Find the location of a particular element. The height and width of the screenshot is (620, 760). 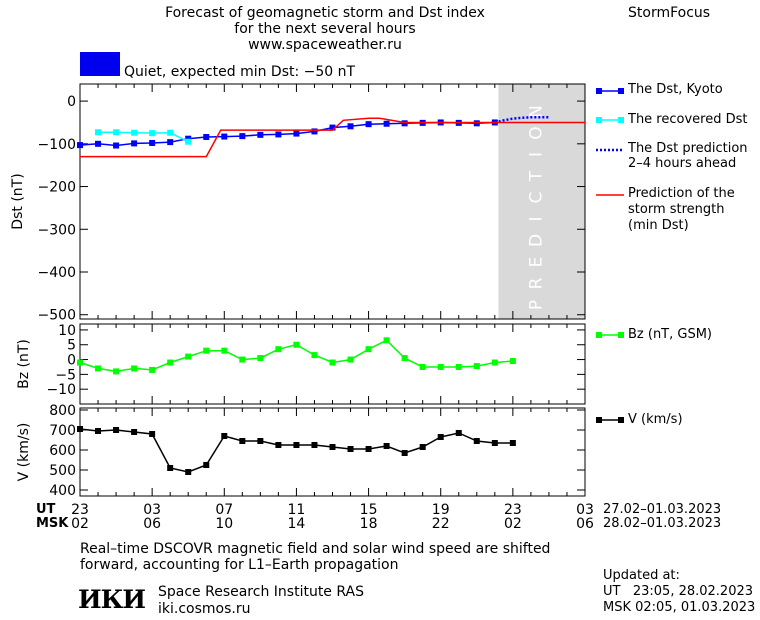

ut-tick-label: 15 is located at coordinates (369, 510).